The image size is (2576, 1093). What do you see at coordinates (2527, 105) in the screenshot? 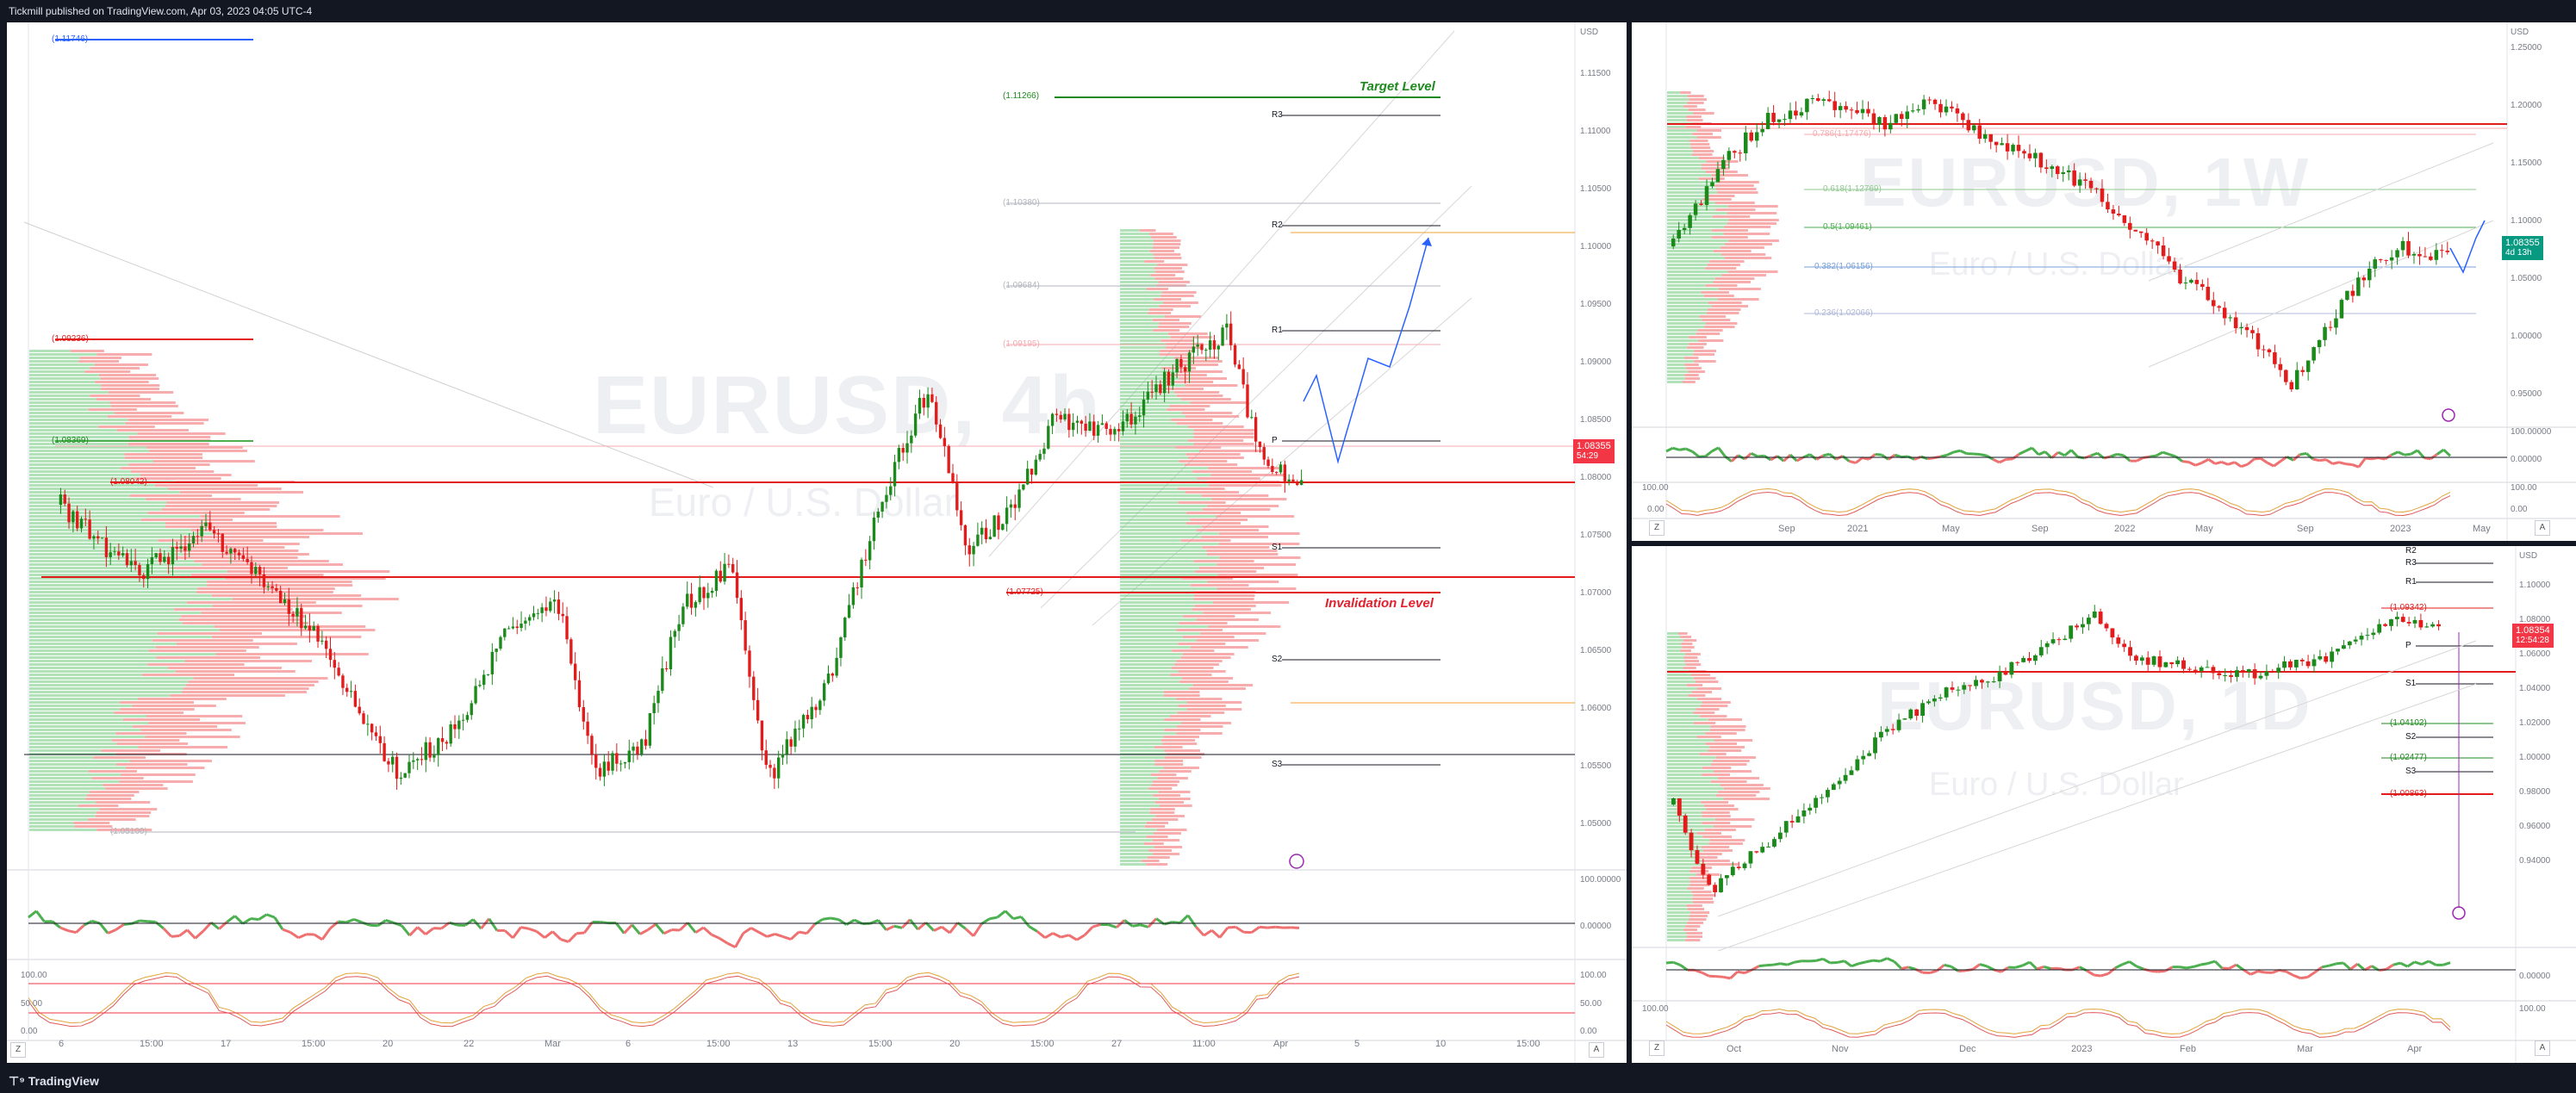
I see `price-axis-label-1: 1.20000` at bounding box center [2527, 105].